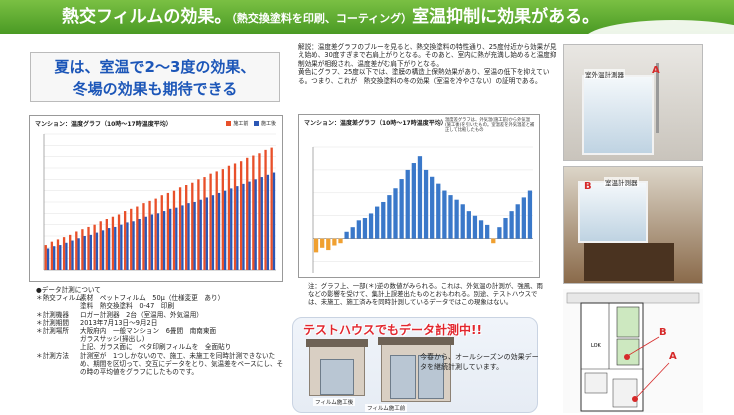 This screenshot has height=415, width=734. Describe the element at coordinates (604, 74) in the screenshot. I see `outdoor-sensor-tag: 室外温計測器` at that location.